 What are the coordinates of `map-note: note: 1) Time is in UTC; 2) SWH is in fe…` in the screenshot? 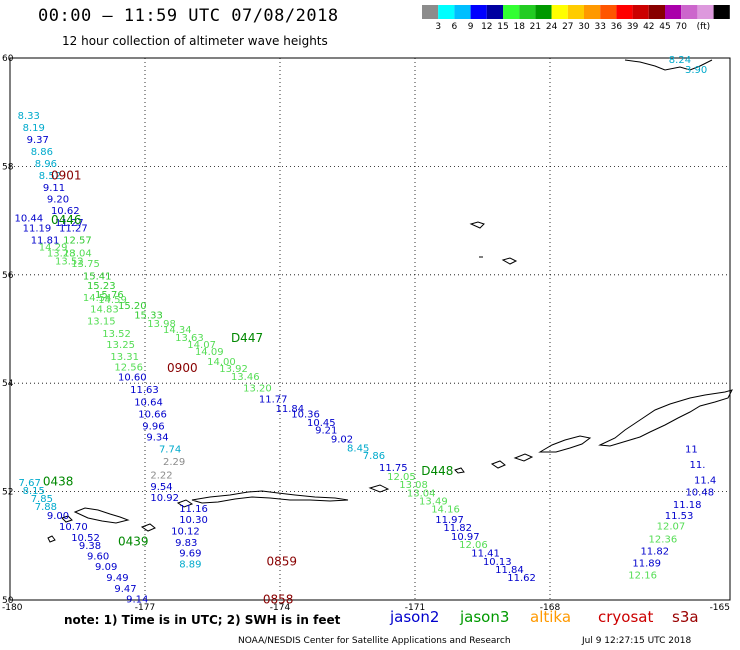 It's located at (202, 620).